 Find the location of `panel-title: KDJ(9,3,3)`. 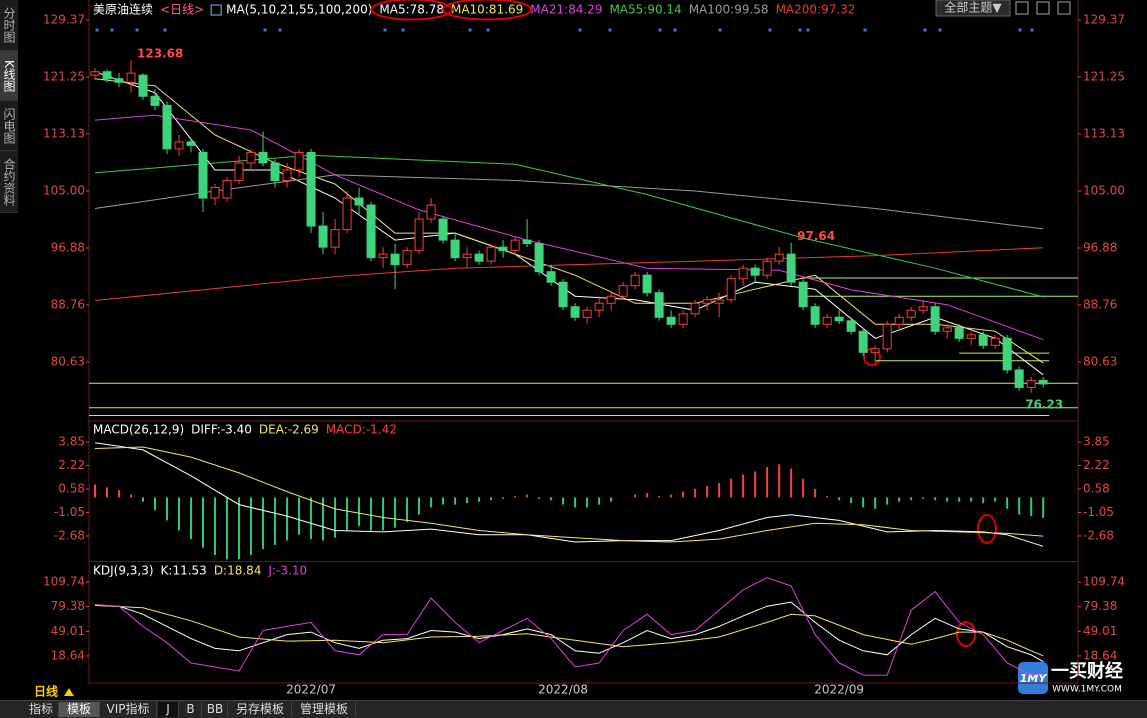

panel-title: KDJ(9,3,3) is located at coordinates (123, 571).